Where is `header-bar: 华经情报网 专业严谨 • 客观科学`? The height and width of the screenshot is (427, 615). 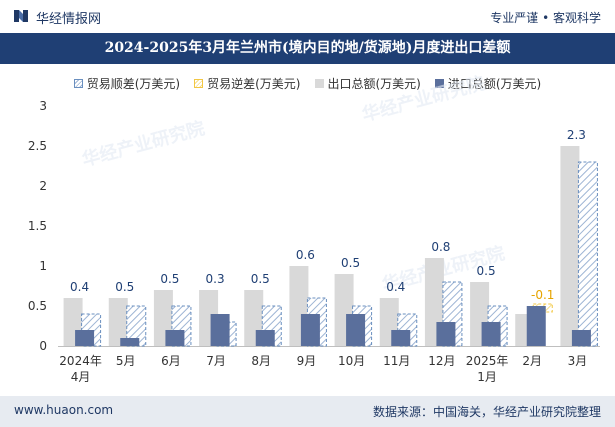
header-bar: 华经情报网 专业严谨 • 客观科学 is located at coordinates (307, 16).